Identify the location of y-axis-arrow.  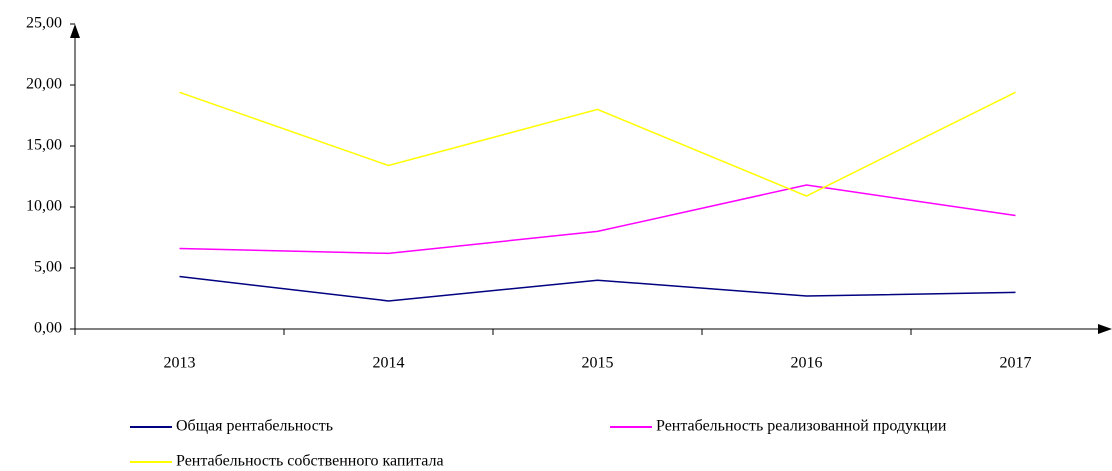
(75, 31).